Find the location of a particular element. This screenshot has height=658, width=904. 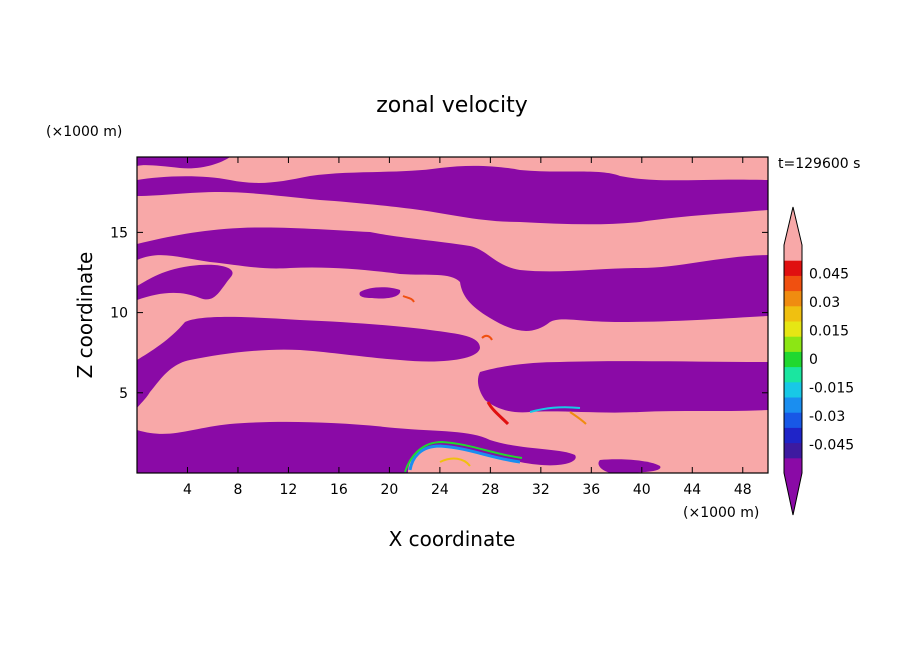

y-tick-label: 15 is located at coordinates (119, 233).